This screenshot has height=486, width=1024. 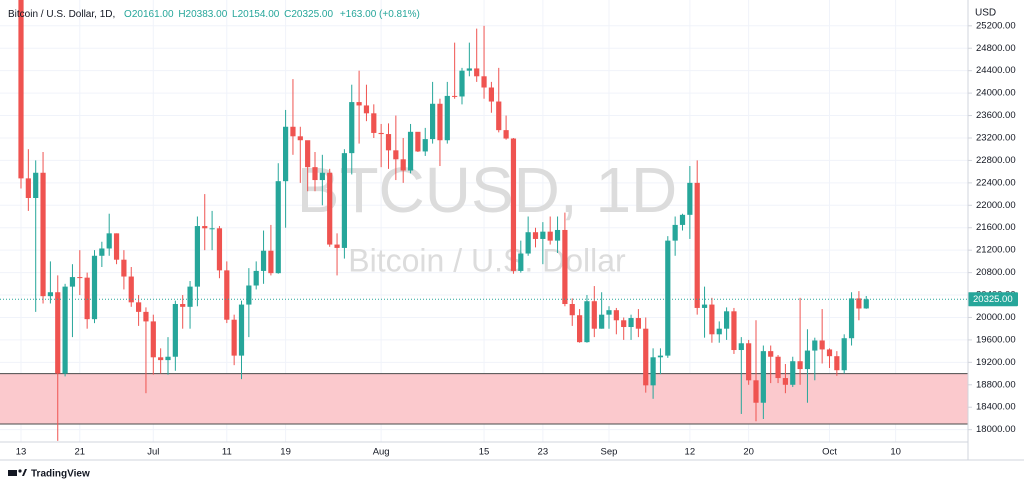 I want to click on y-tick-label: 18800.00, so click(x=996, y=384).